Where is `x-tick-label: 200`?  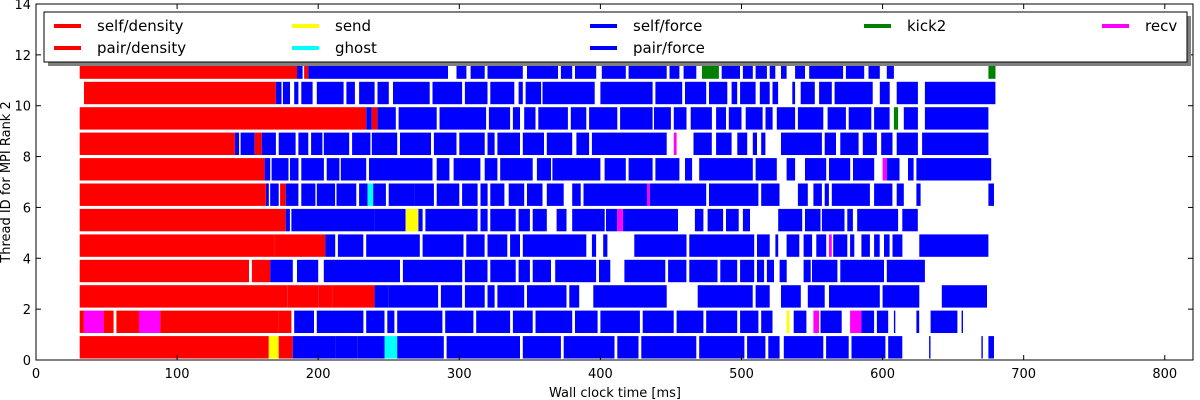
x-tick-label: 200 is located at coordinates (318, 374).